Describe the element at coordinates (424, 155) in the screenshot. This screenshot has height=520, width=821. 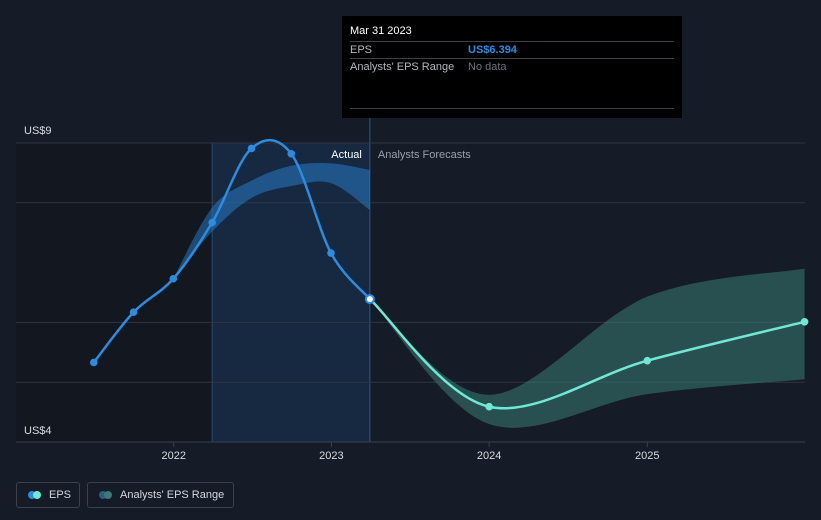
I see `forecast-region-label: Analysts Forecasts` at that location.